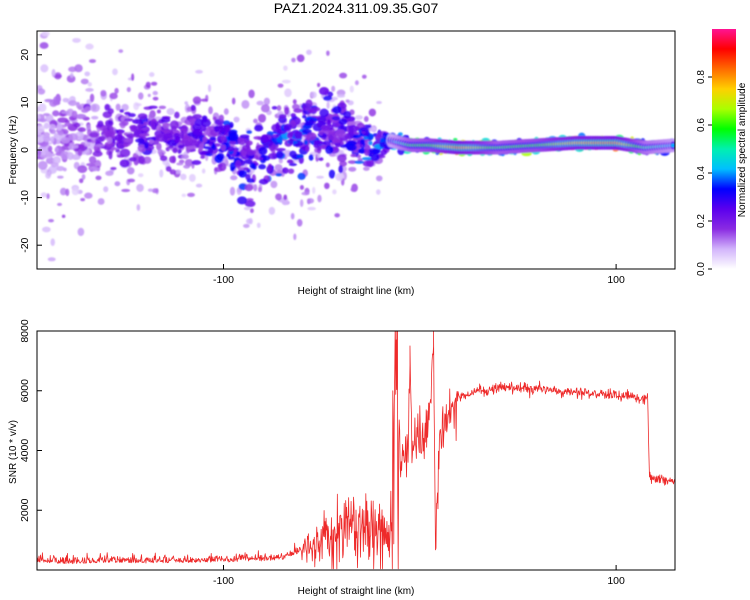  What do you see at coordinates (223, 280) in the screenshot?
I see `spectrogram-x-tick-label: -100` at bounding box center [223, 280].